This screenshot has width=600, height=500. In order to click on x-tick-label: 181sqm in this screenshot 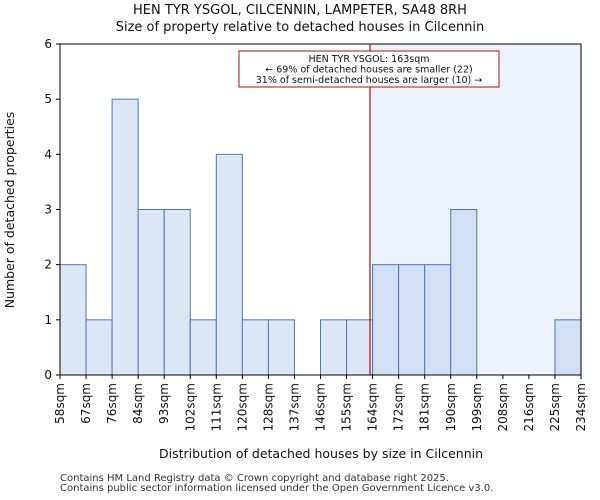, I will do `click(425, 407)`.